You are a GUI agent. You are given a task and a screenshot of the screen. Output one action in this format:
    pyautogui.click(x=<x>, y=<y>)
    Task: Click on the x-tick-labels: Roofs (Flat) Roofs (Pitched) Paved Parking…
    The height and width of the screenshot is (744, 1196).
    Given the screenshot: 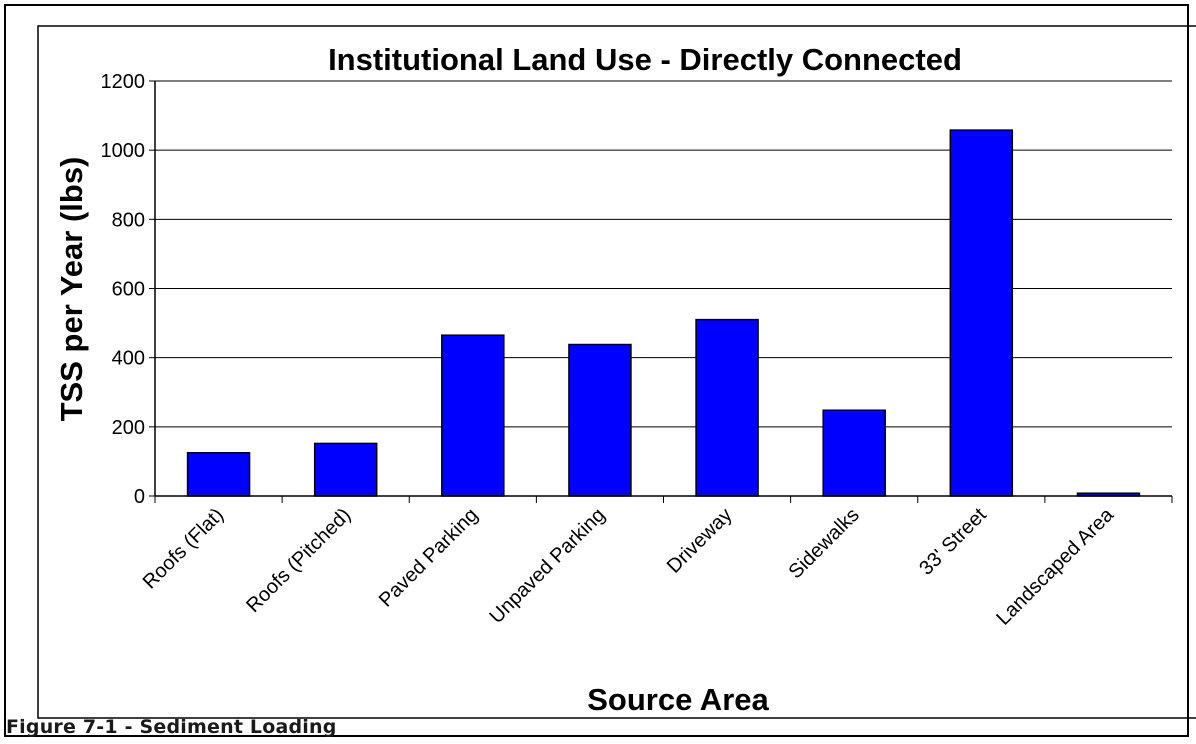 What is the action you would take?
    pyautogui.click(x=629, y=566)
    